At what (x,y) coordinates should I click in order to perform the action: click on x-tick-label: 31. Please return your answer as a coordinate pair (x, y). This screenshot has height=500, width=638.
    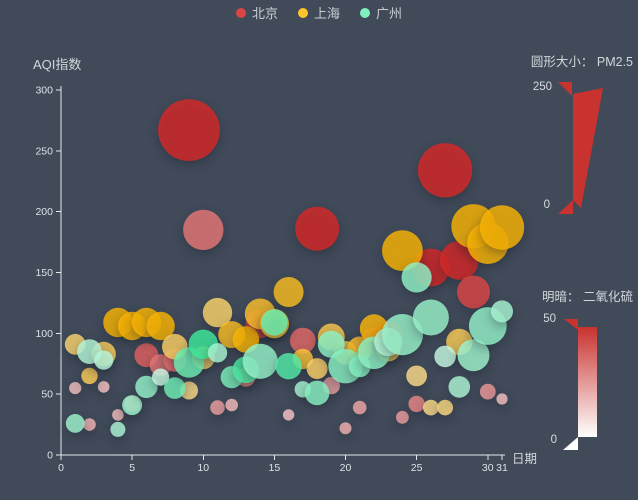
    Looking at the image, I should click on (502, 468).